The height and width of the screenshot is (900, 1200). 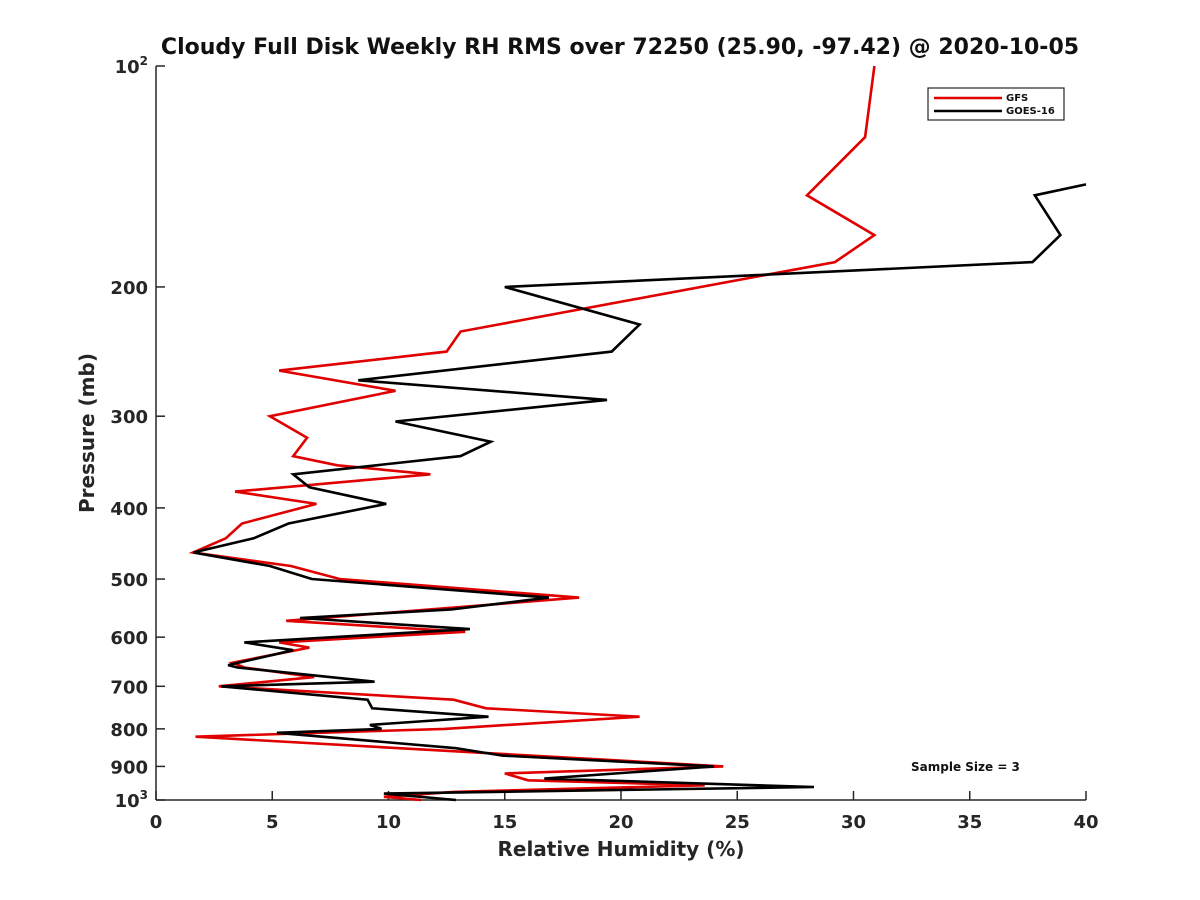 What do you see at coordinates (965, 767) in the screenshot?
I see `sample-size-annotation: Sample Size = 3` at bounding box center [965, 767].